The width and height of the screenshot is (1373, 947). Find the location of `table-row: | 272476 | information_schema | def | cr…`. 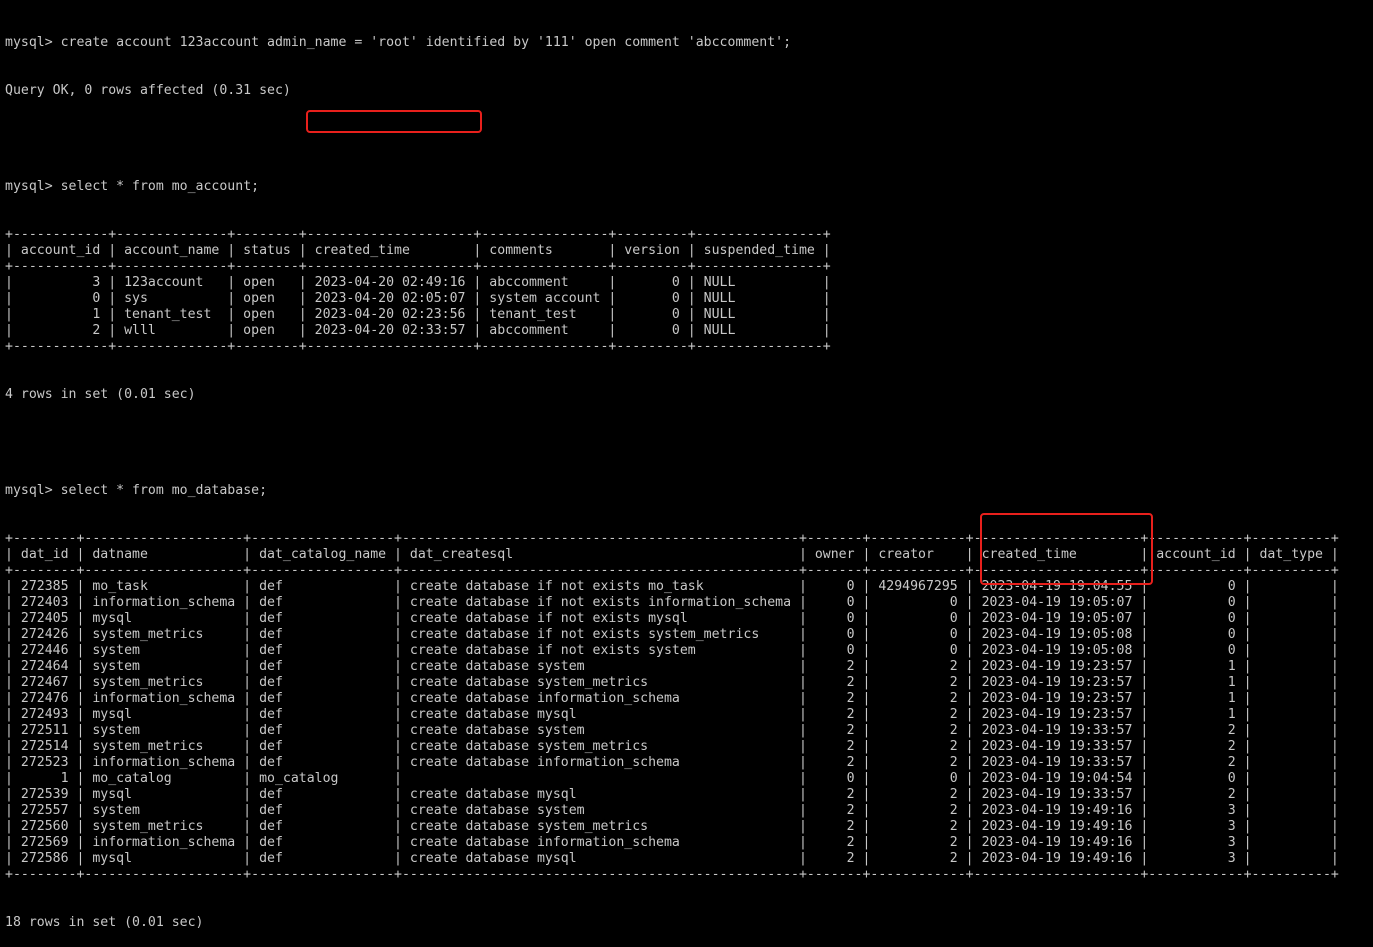

table-row: | 272476 | information_schema | def | cr… is located at coordinates (672, 698).